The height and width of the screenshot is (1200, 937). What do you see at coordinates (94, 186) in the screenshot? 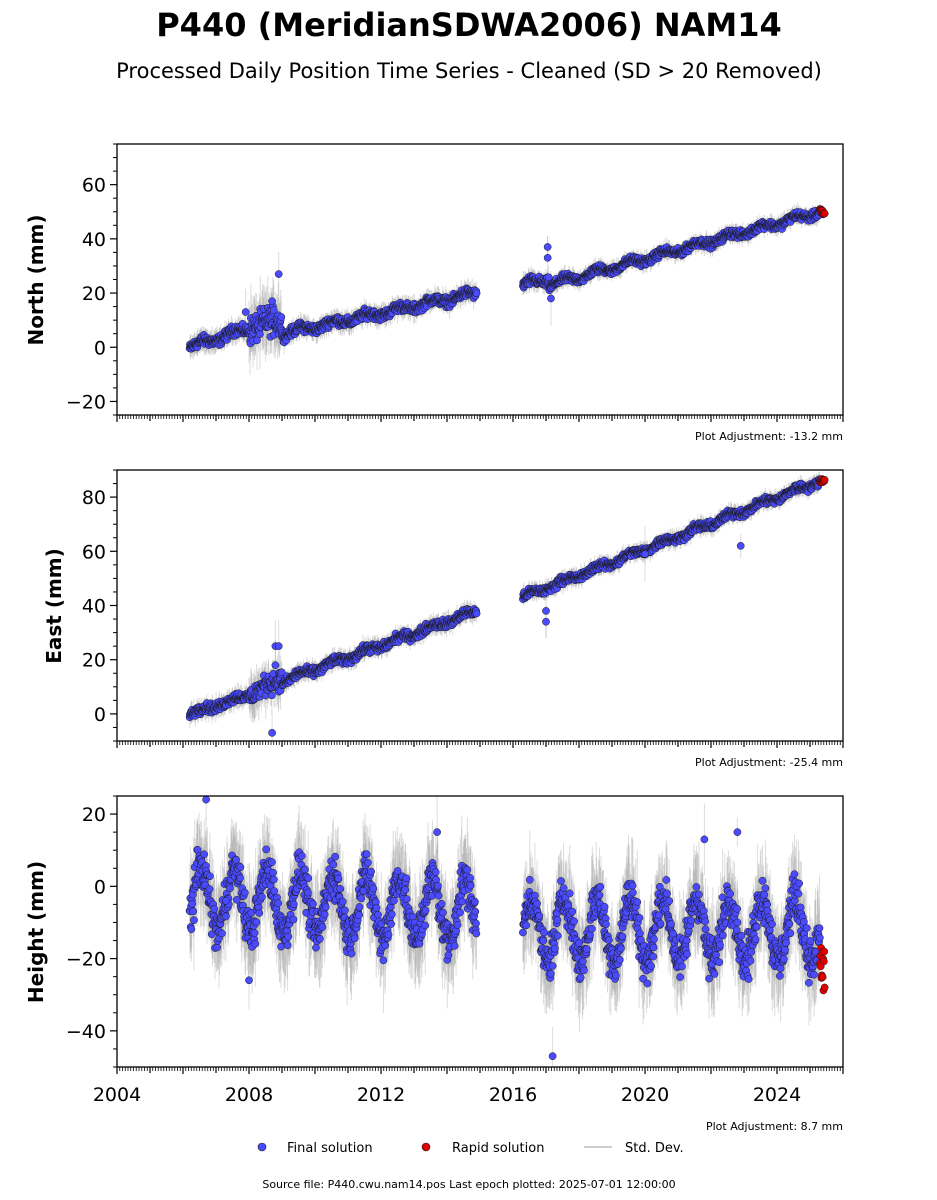
I see `north-ytick-label: 60` at bounding box center [94, 186].